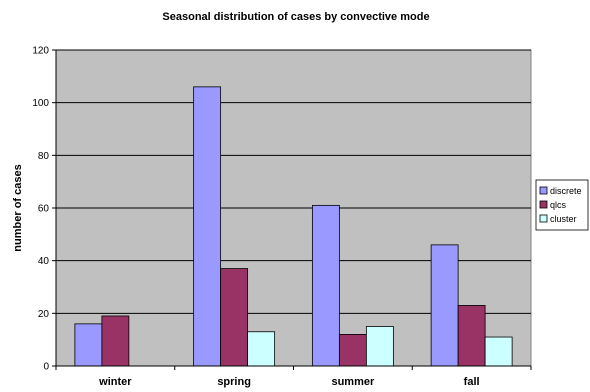  What do you see at coordinates (444, 305) in the screenshot?
I see `bar-discrete-fall` at bounding box center [444, 305].